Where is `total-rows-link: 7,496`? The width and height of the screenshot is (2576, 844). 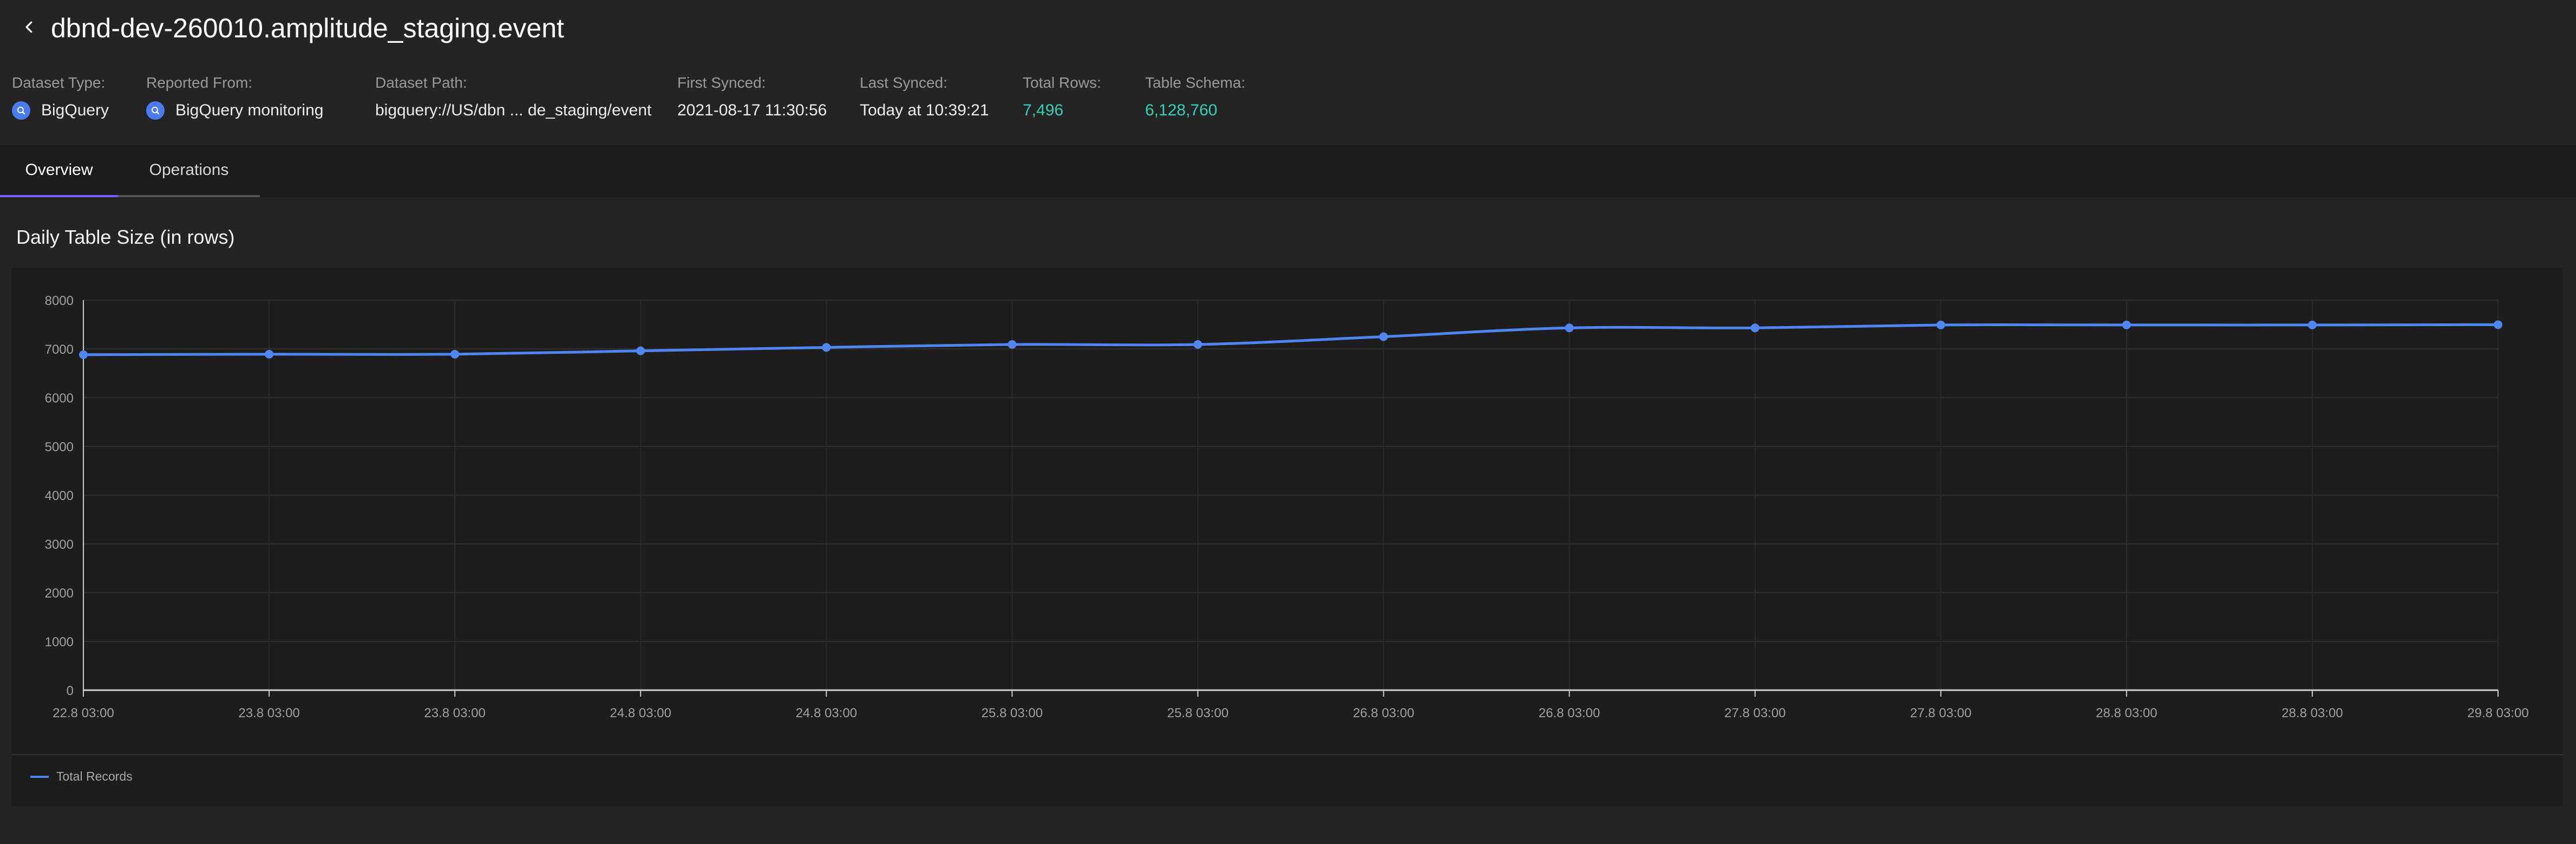
total-rows-link: 7,496 is located at coordinates (1043, 110).